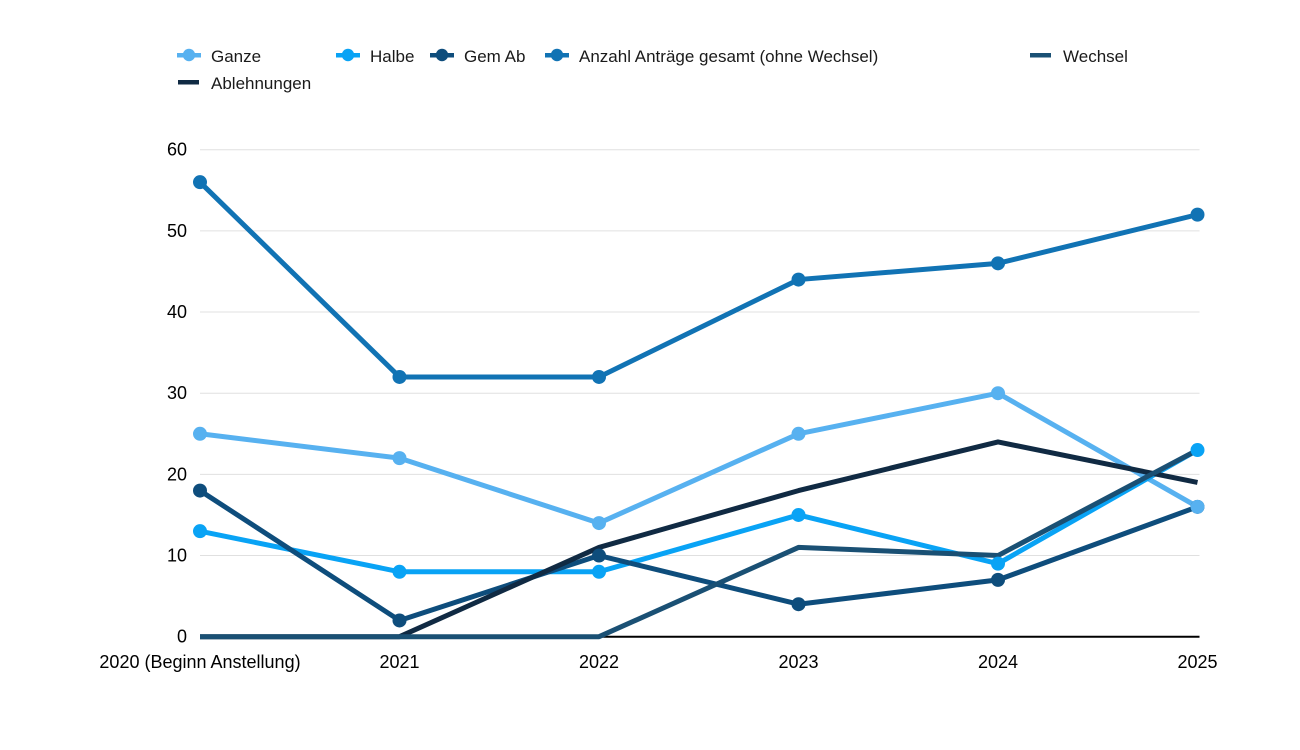 The height and width of the screenshot is (750, 1300). I want to click on legend-label: Ganze, so click(236, 56).